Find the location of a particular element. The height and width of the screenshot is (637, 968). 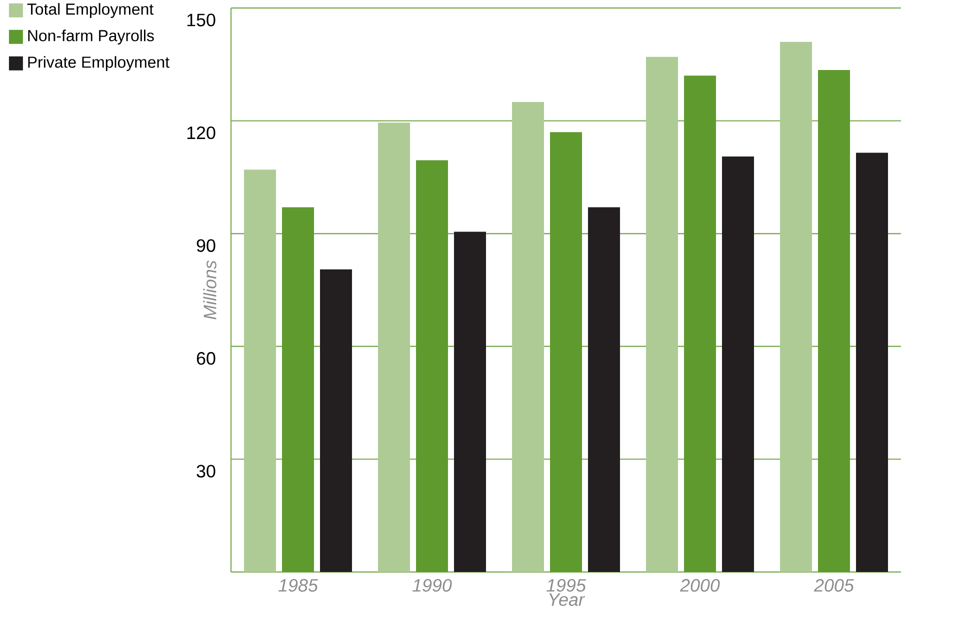

y-tick-label: 150 is located at coordinates (201, 20).